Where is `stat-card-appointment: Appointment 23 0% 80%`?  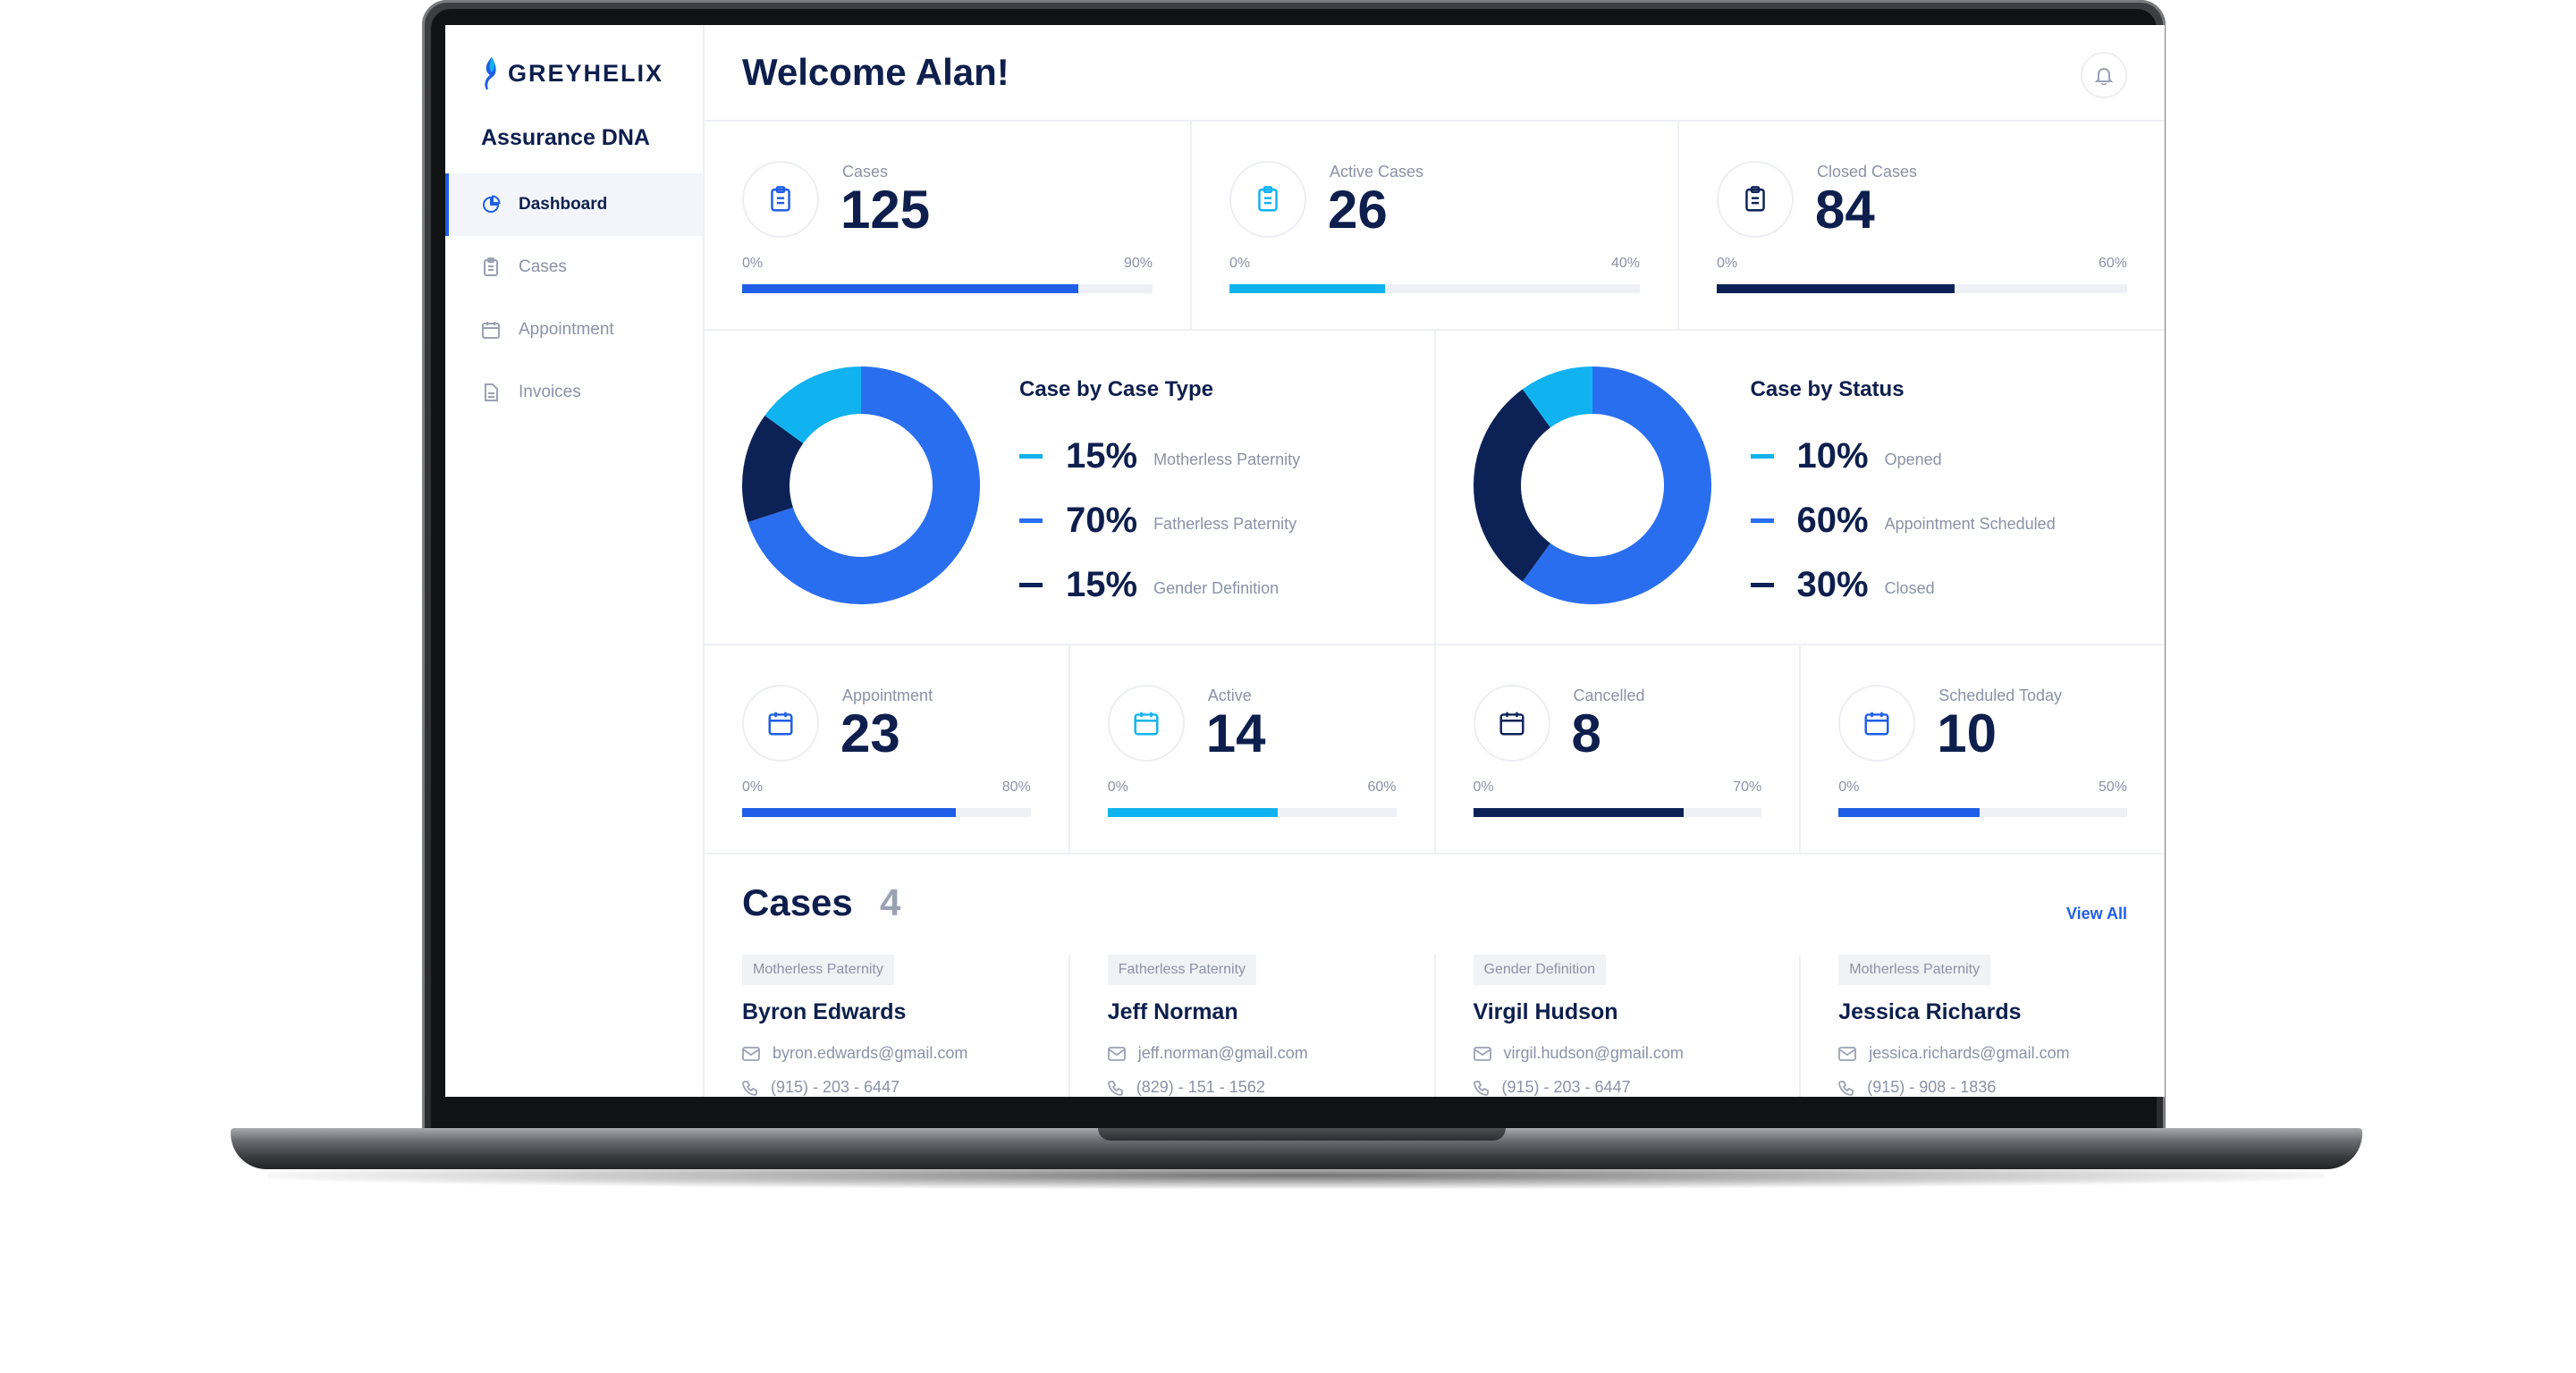
stat-card-appointment: Appointment 23 0% 80% is located at coordinates (887, 749).